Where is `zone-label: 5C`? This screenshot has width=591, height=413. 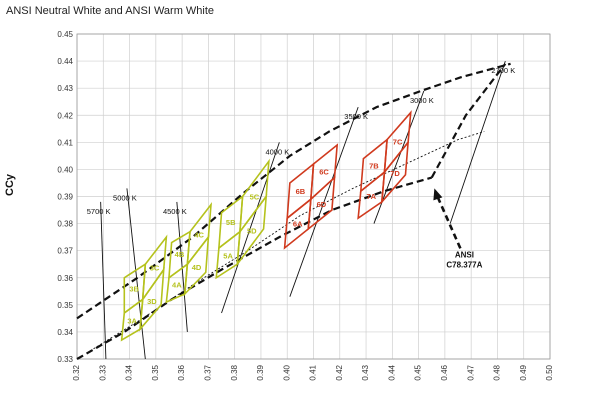
zone-label: 5C is located at coordinates (255, 197).